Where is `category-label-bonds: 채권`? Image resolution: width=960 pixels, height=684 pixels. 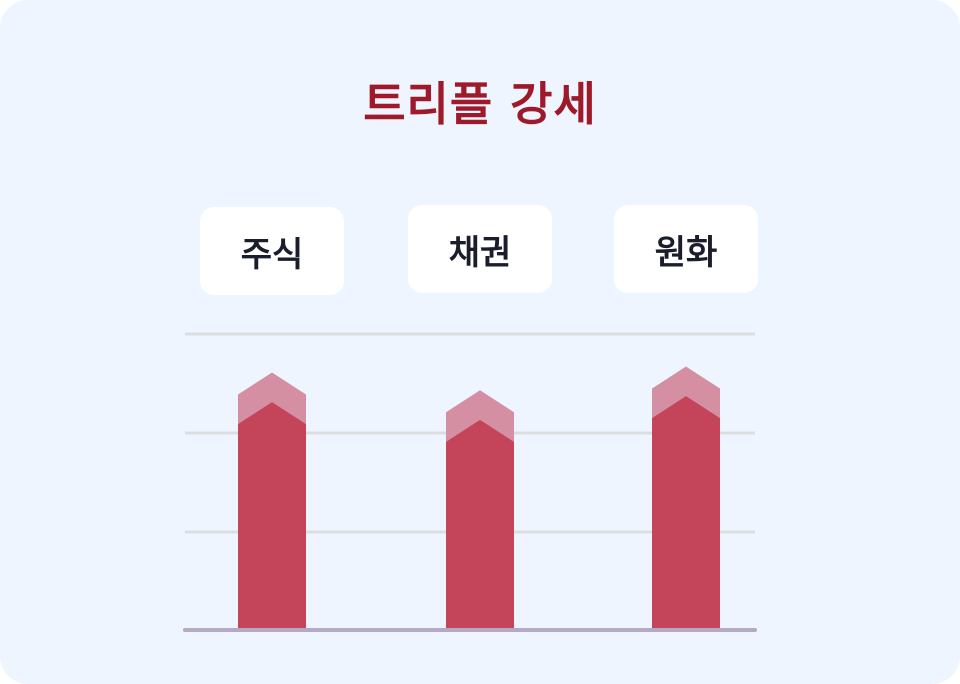
category-label-bonds: 채권 is located at coordinates (480, 249).